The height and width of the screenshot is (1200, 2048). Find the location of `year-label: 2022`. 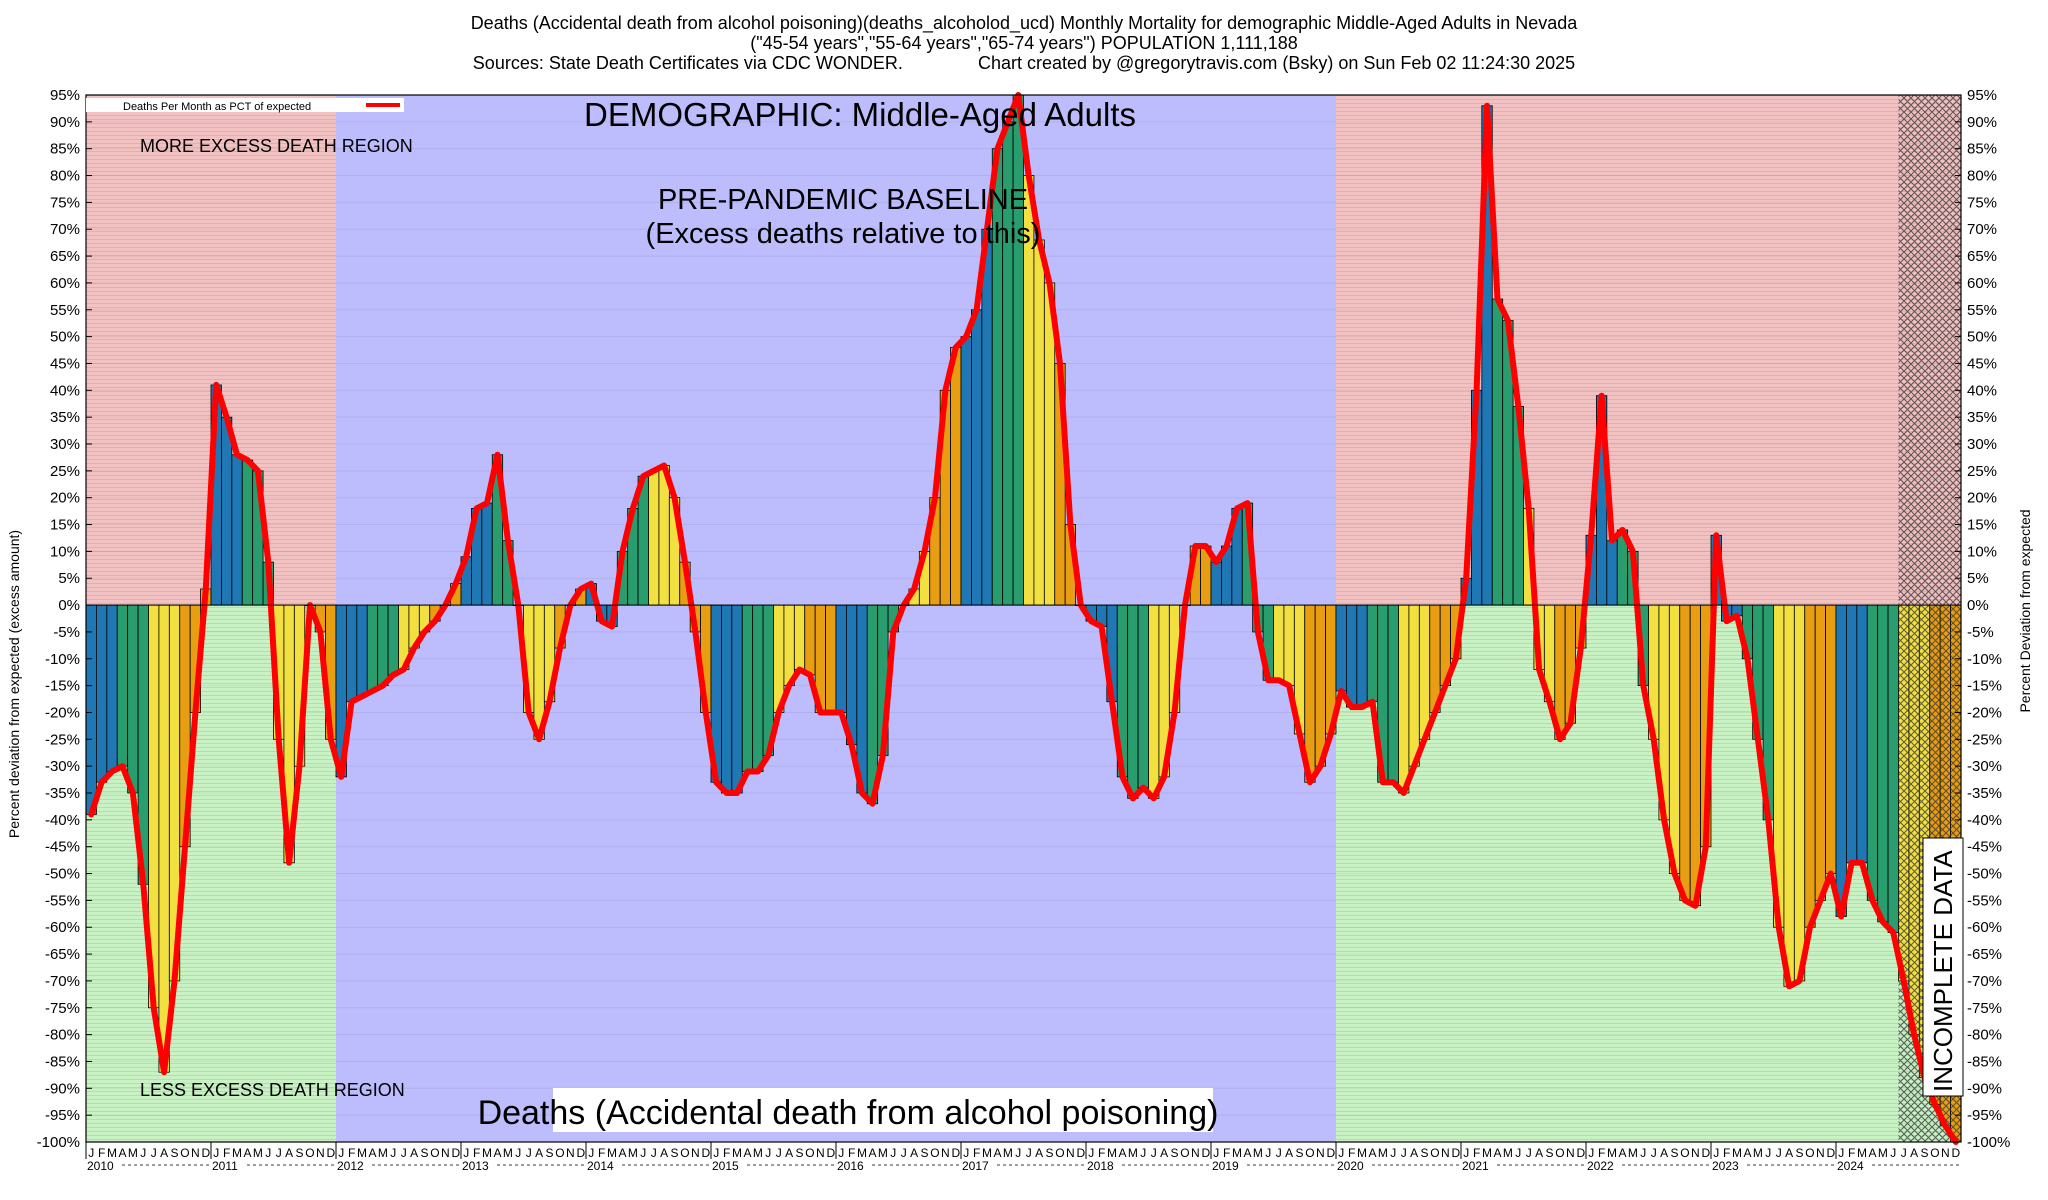

year-label: 2022 is located at coordinates (1600, 1166).